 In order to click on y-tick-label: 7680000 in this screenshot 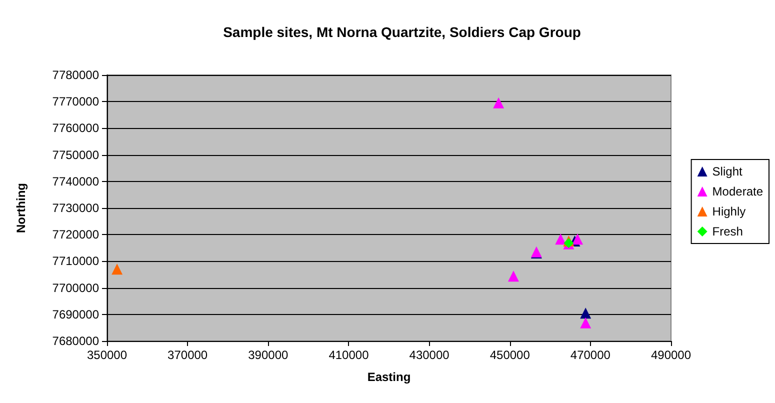, I will do `click(76, 341)`.